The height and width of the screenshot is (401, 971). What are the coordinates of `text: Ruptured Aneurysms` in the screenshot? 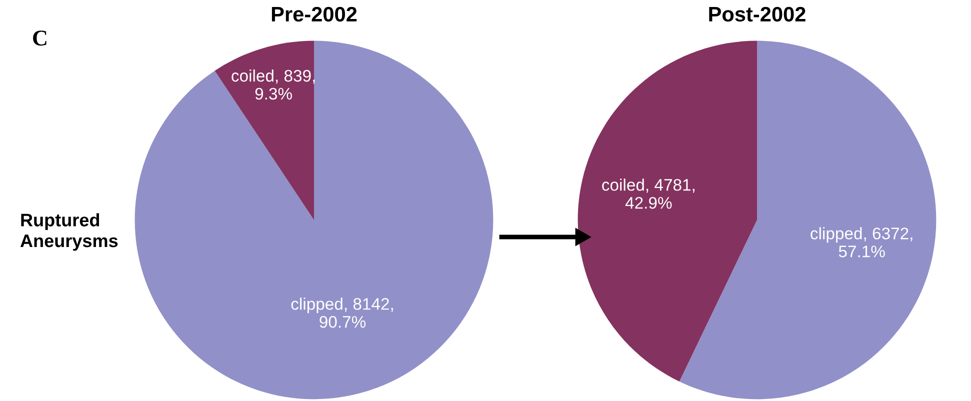 It's located at (69, 232).